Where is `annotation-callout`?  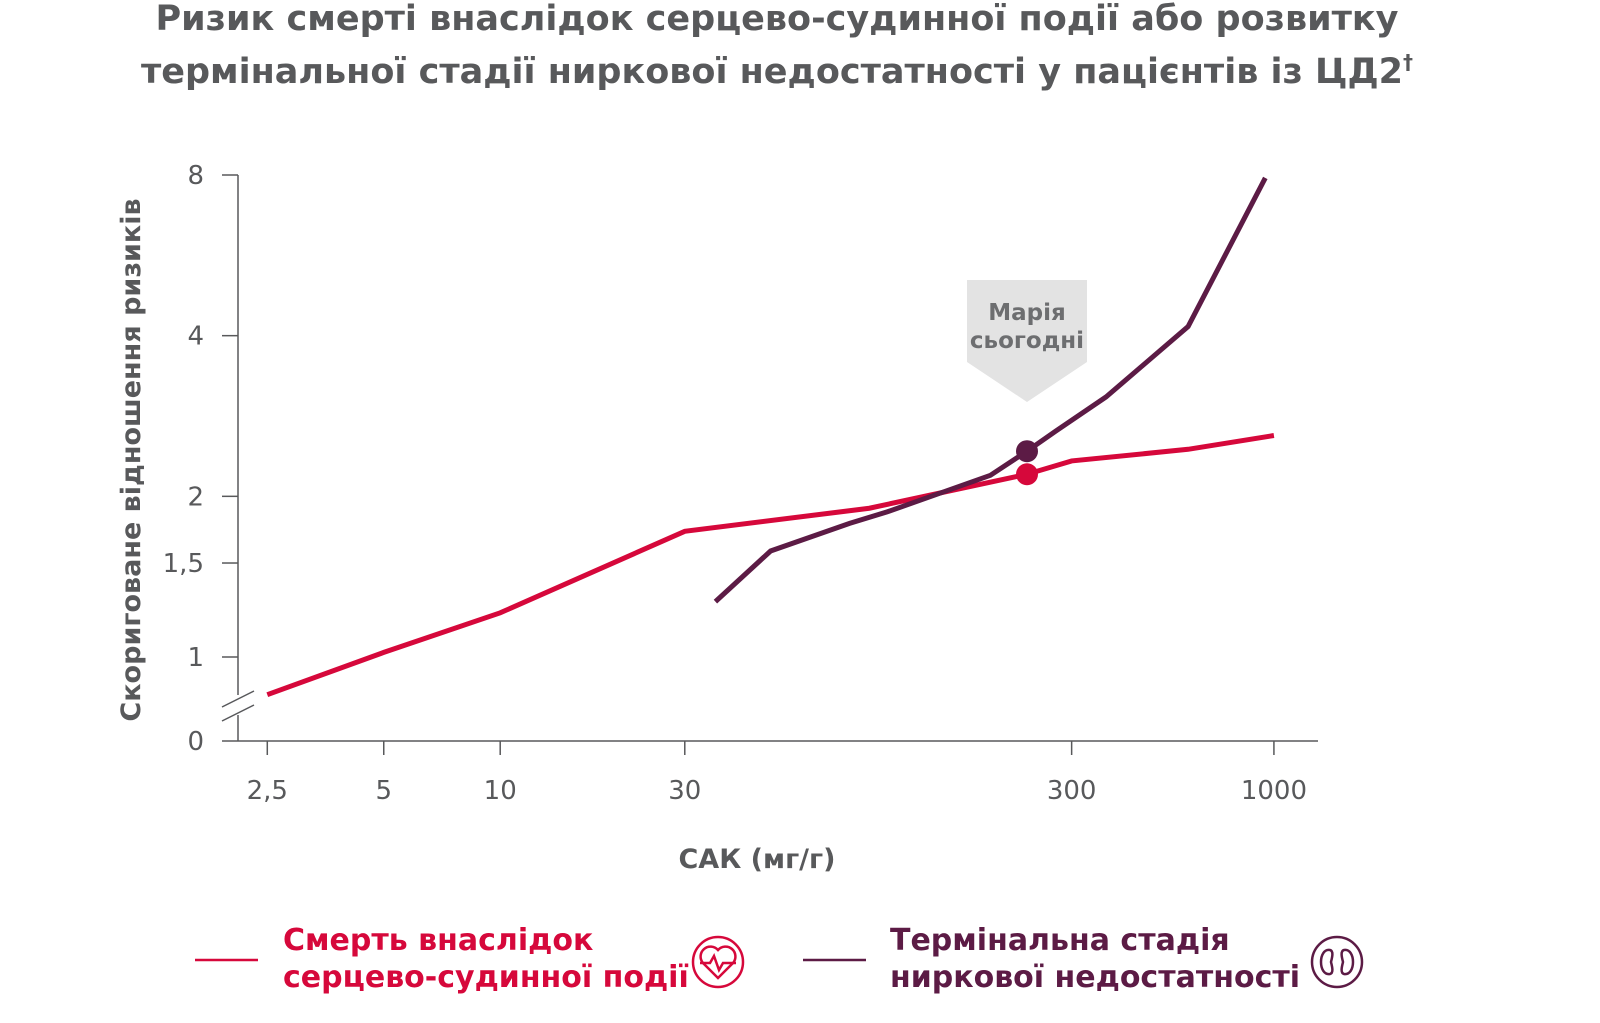
annotation-callout is located at coordinates (1026, 341).